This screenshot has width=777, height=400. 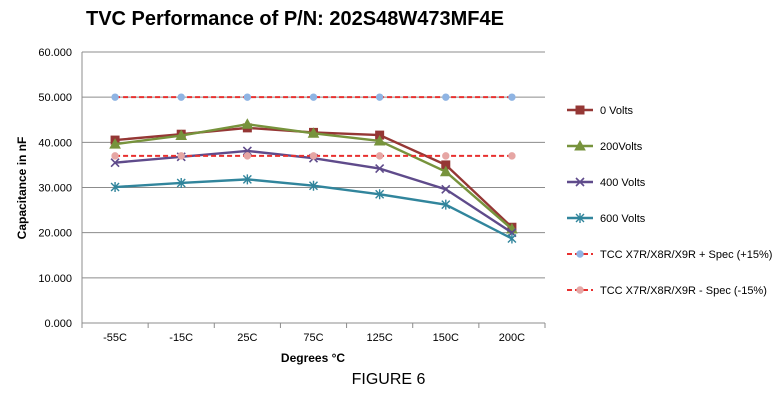 I want to click on legend-entry: 200Volts, so click(x=605, y=146).